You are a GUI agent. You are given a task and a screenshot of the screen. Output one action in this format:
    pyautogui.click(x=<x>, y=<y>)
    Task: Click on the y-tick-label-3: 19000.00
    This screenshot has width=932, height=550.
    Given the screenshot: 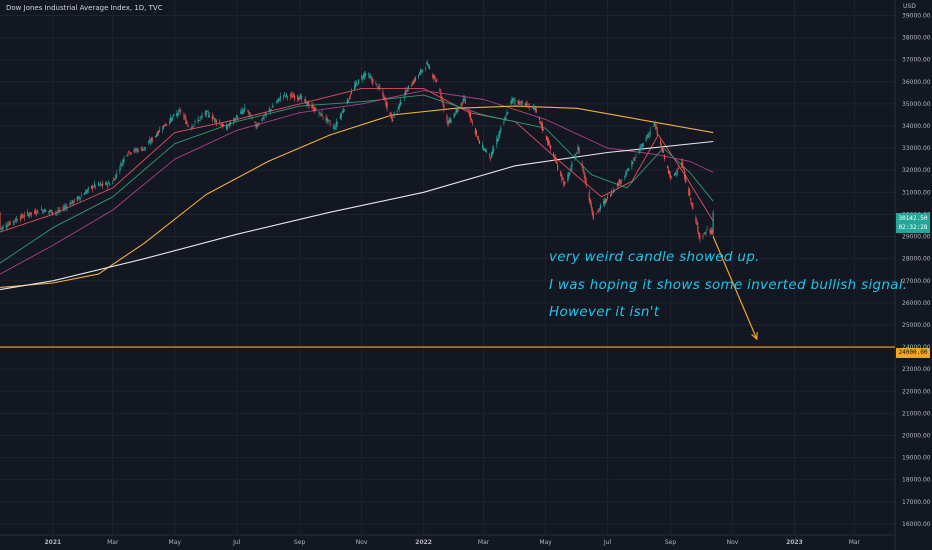 What is the action you would take?
    pyautogui.click(x=916, y=458)
    